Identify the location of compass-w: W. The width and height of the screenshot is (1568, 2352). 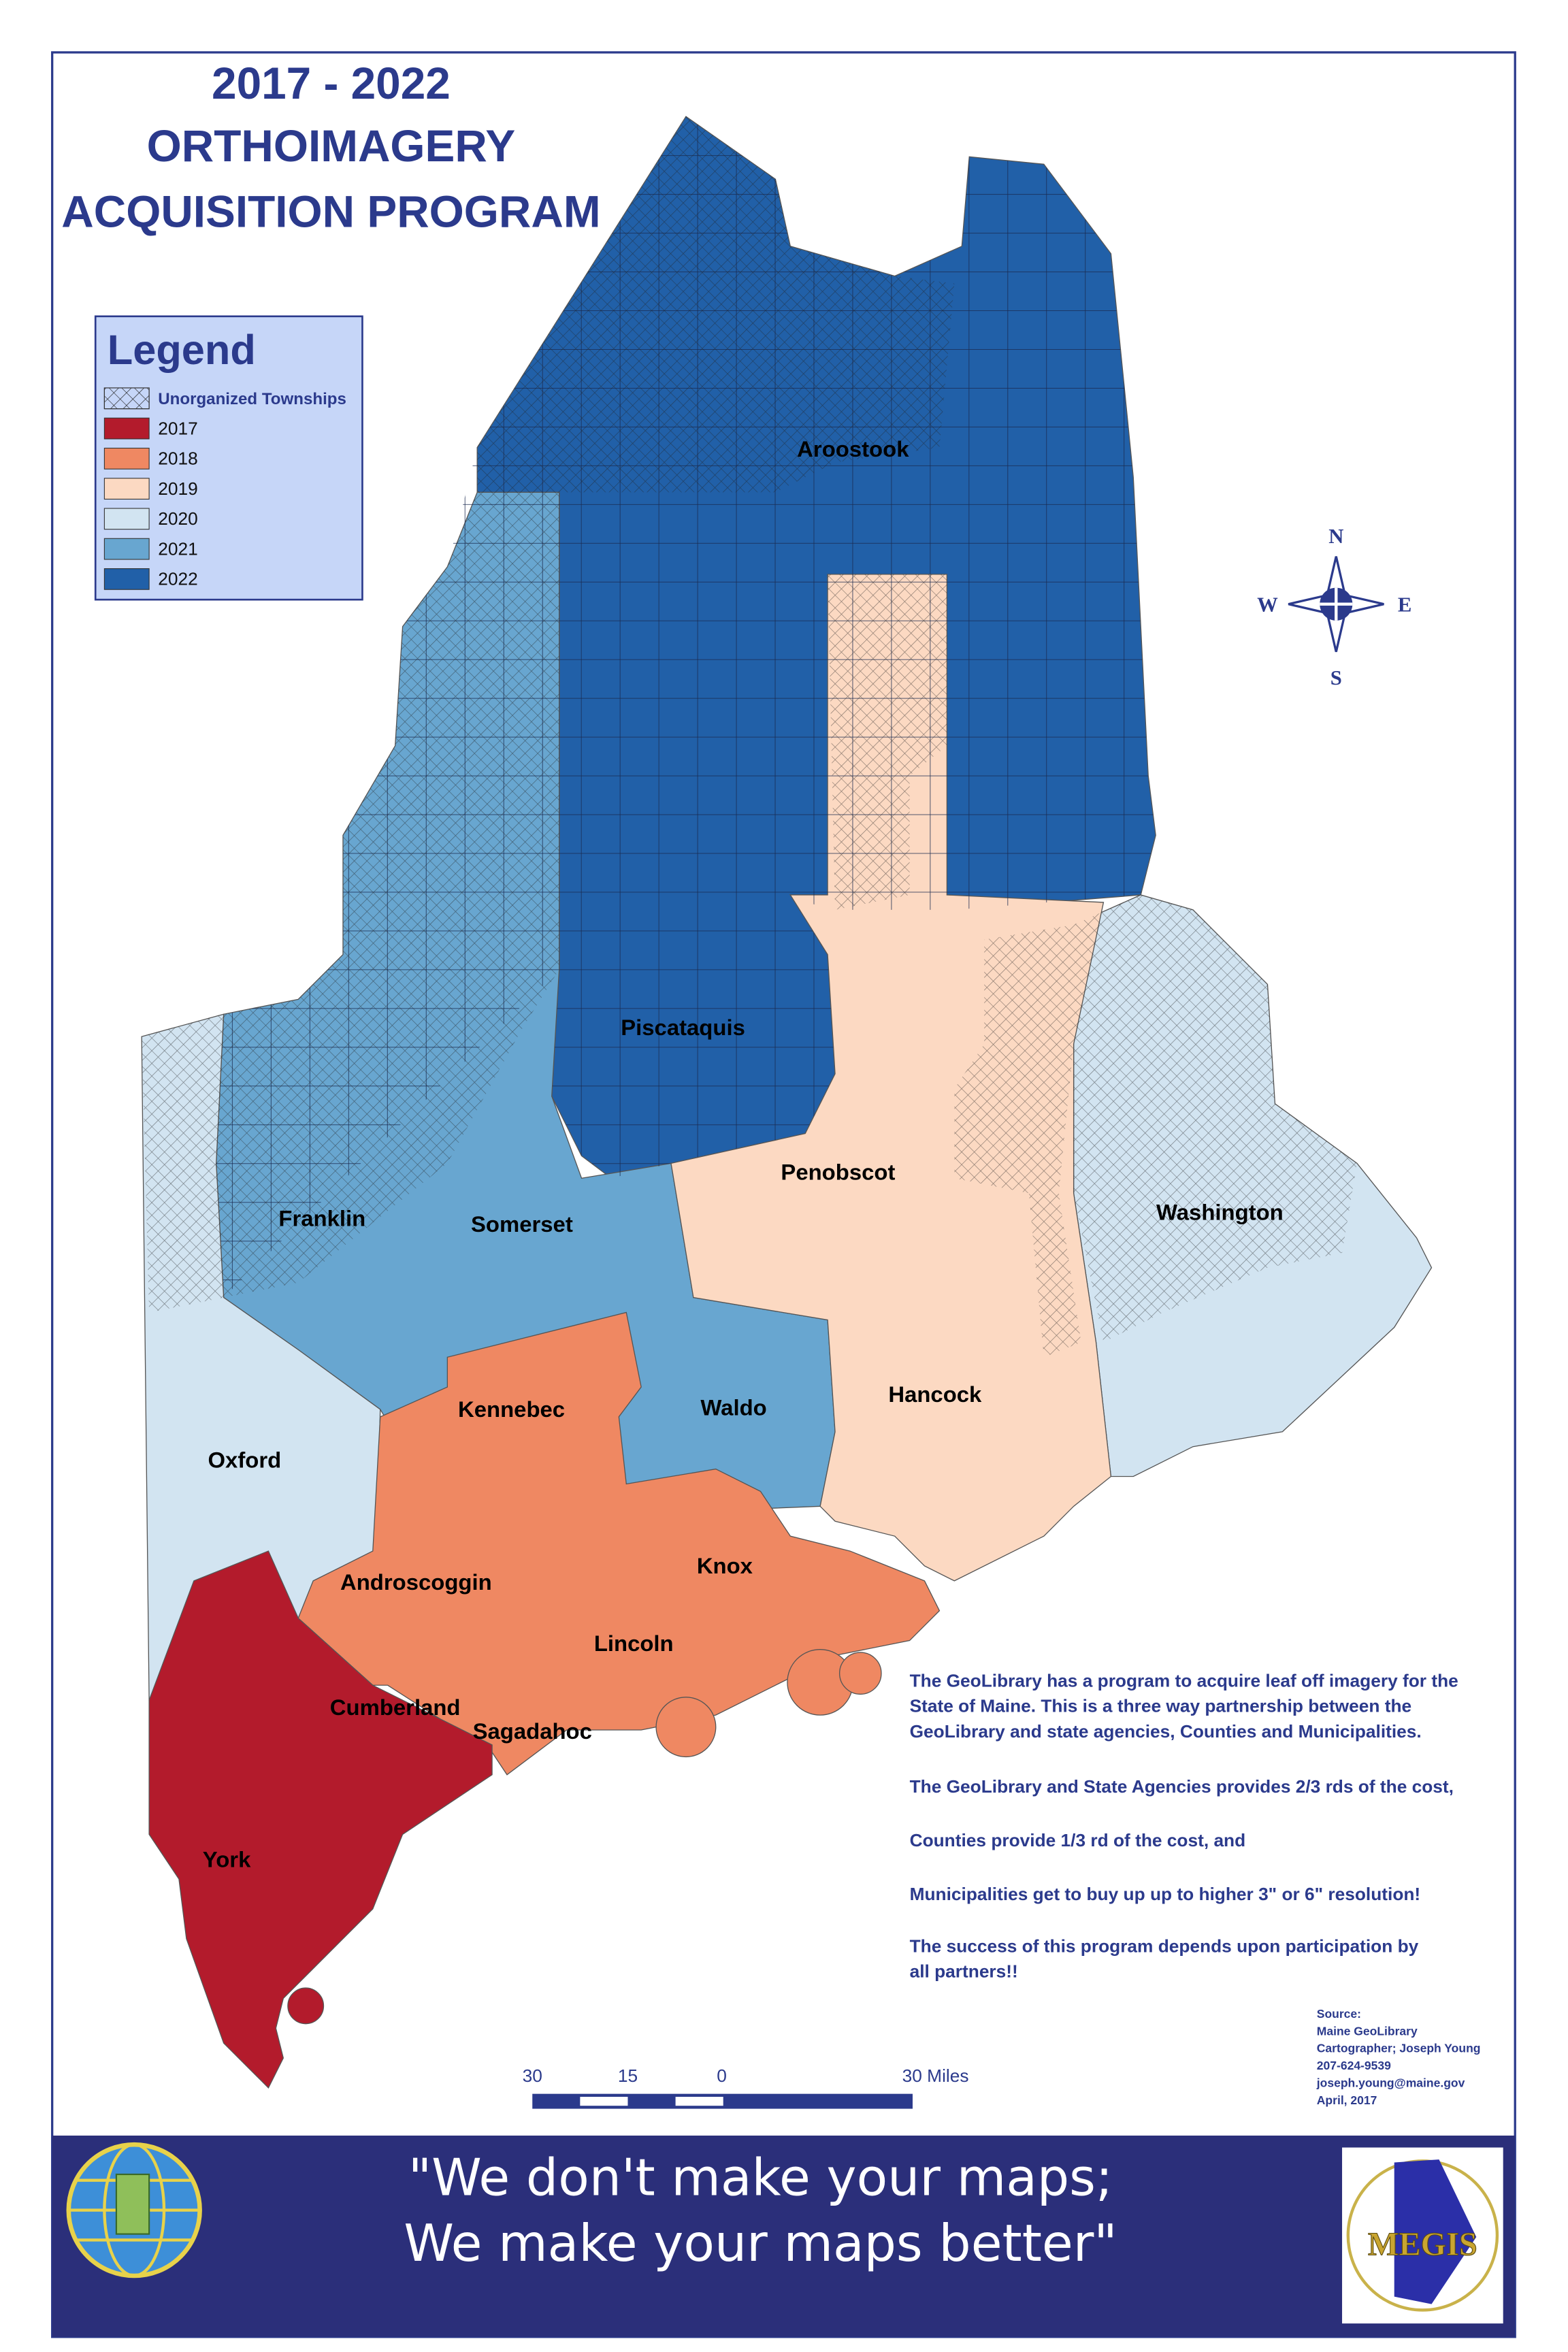
(1268, 605).